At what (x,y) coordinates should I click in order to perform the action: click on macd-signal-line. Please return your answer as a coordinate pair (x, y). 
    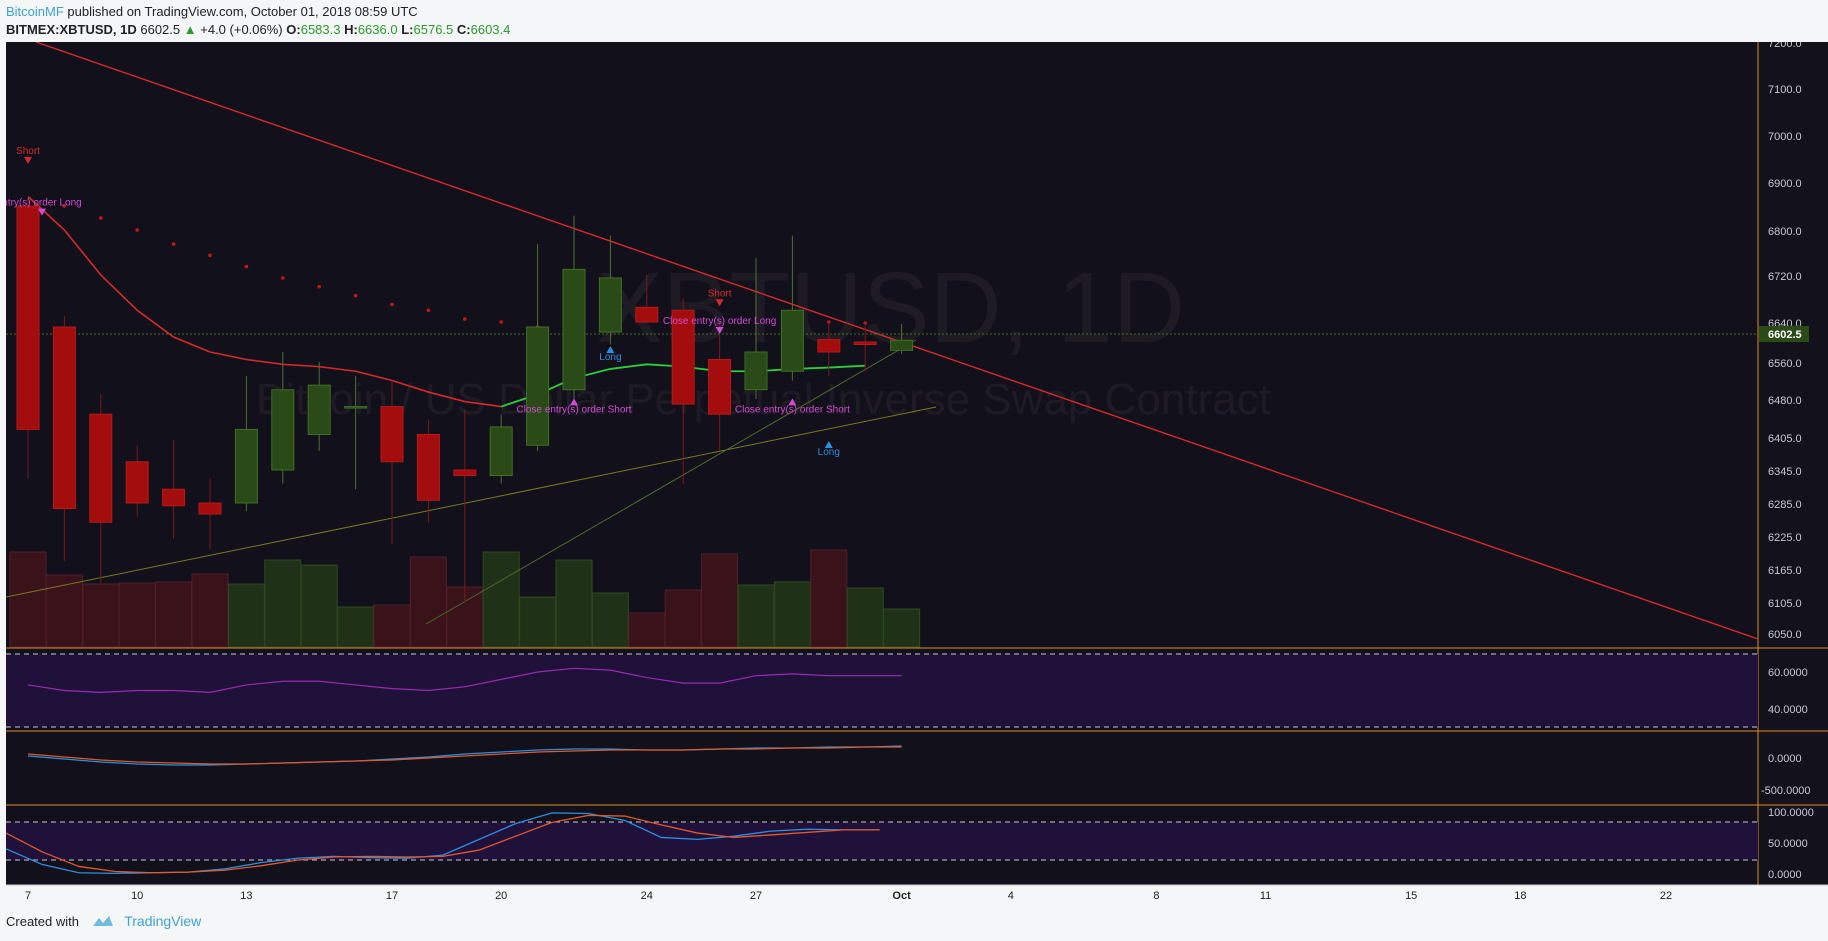
    Looking at the image, I should click on (464, 755).